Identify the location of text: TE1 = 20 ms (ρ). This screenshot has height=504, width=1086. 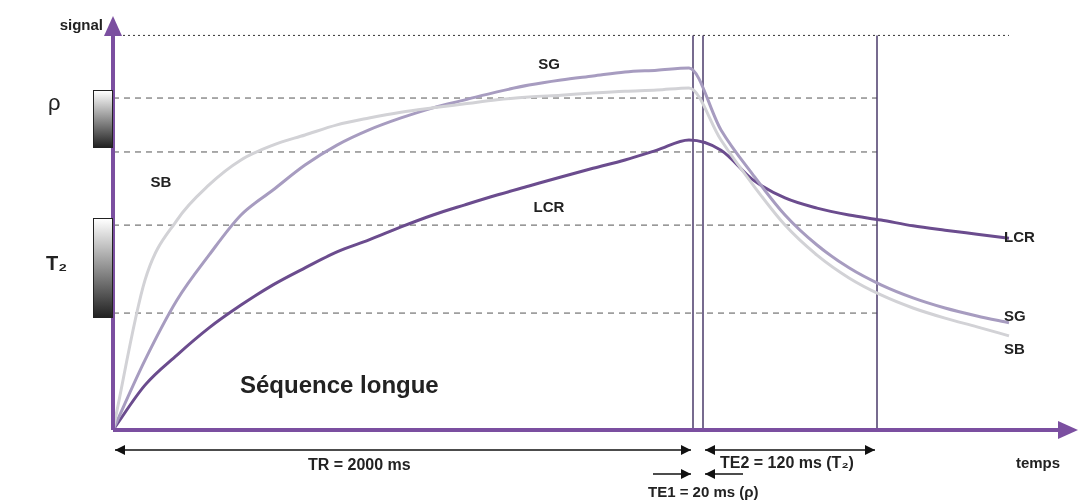
(703, 491).